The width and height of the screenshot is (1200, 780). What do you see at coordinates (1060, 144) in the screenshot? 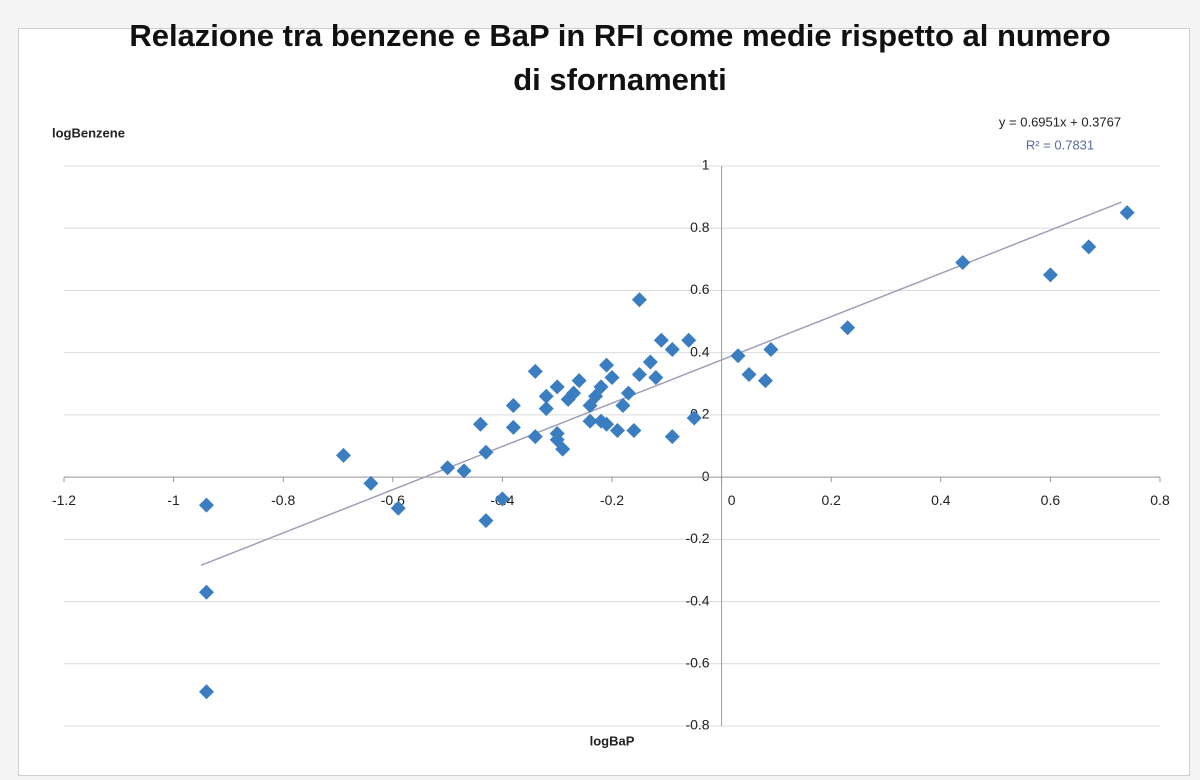
I see `trendline-r2: R² = 0.7831` at bounding box center [1060, 144].